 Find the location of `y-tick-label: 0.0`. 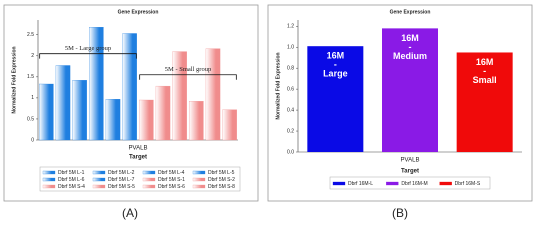

y-tick-label: 0.0 is located at coordinates (290, 152).